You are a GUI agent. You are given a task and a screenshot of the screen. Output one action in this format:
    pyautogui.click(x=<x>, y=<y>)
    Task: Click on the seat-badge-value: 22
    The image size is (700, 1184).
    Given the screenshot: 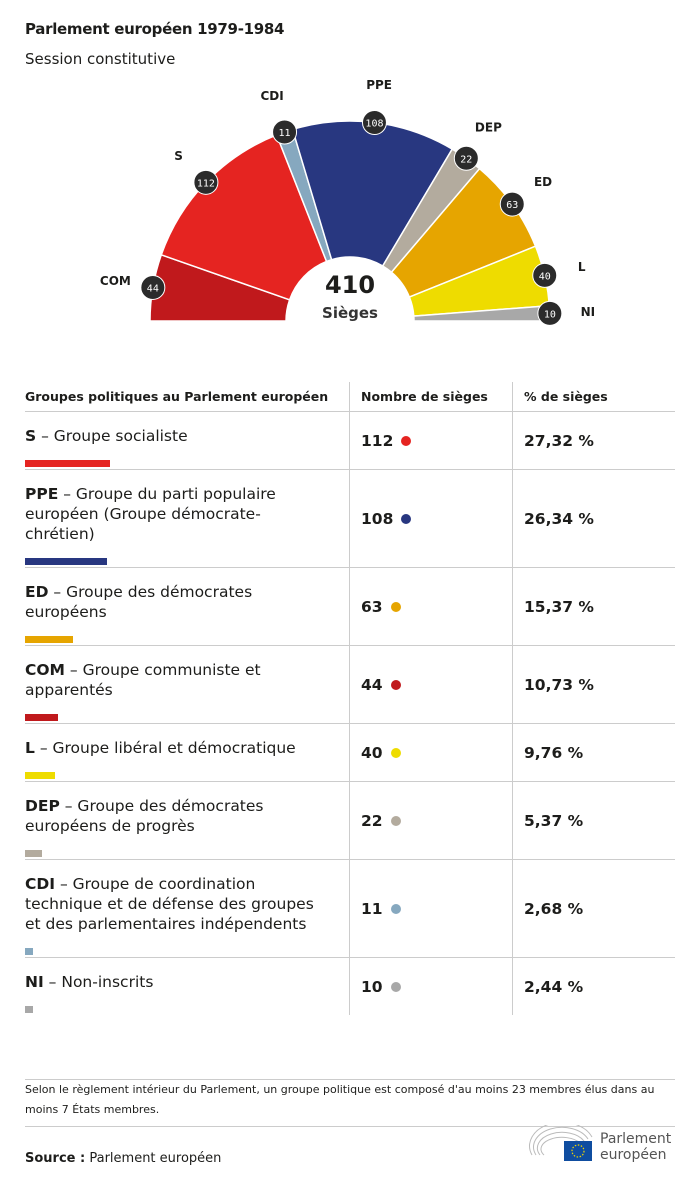 What is the action you would take?
    pyautogui.click(x=466, y=159)
    